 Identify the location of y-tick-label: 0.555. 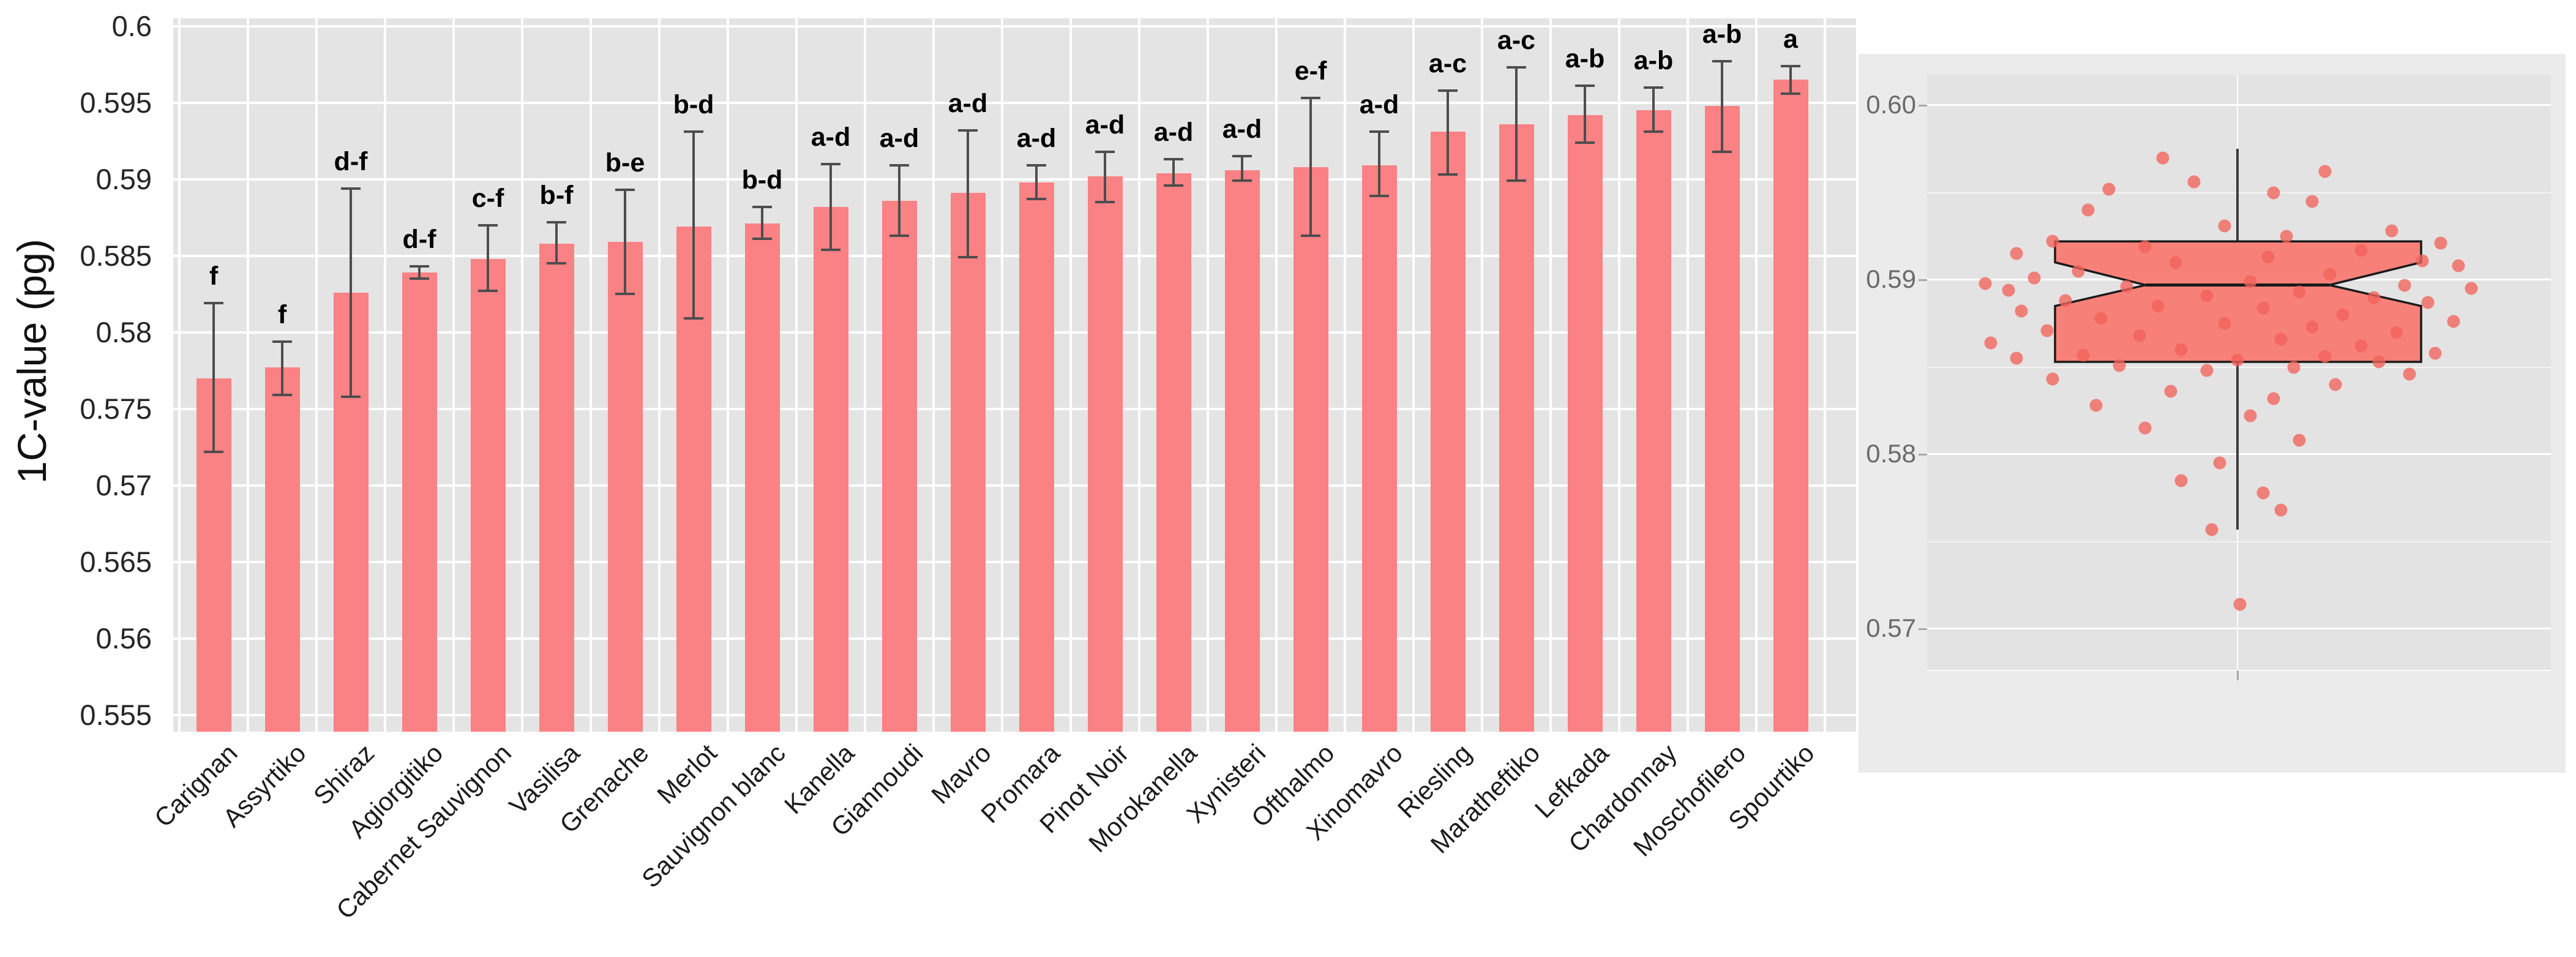
(116, 714).